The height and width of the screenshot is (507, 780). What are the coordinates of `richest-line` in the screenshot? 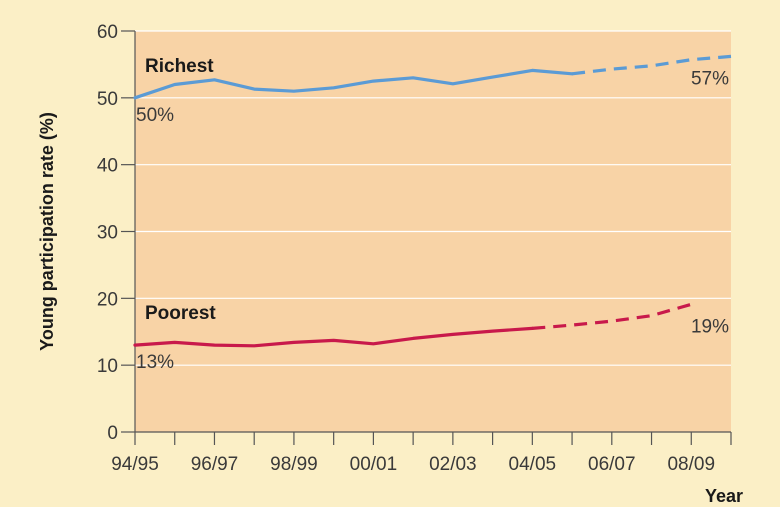 It's located at (353, 84).